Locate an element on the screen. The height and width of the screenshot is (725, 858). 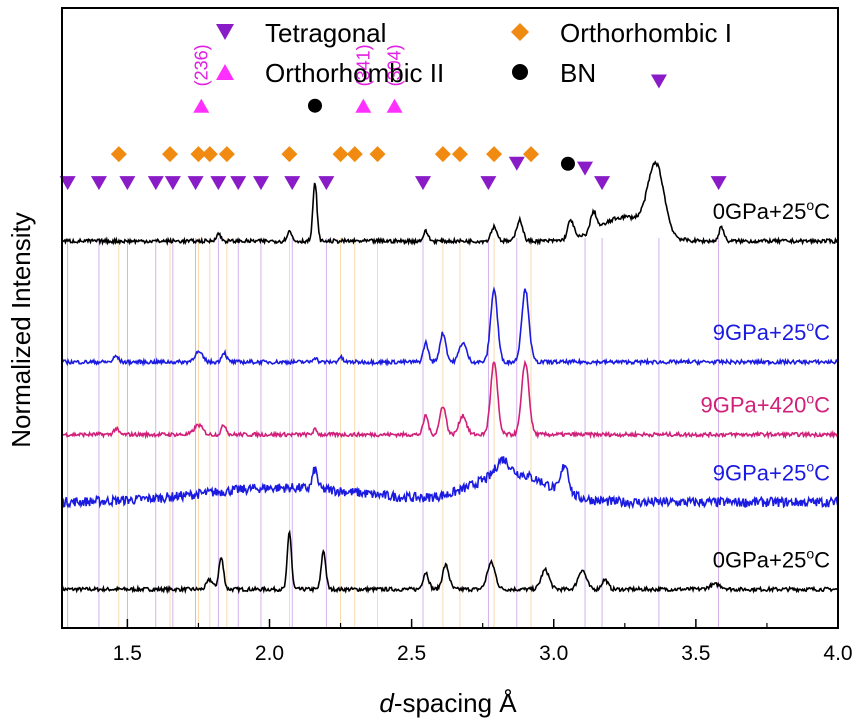
x-axis-label-rest: -spacing Å is located at coordinates (455, 703).